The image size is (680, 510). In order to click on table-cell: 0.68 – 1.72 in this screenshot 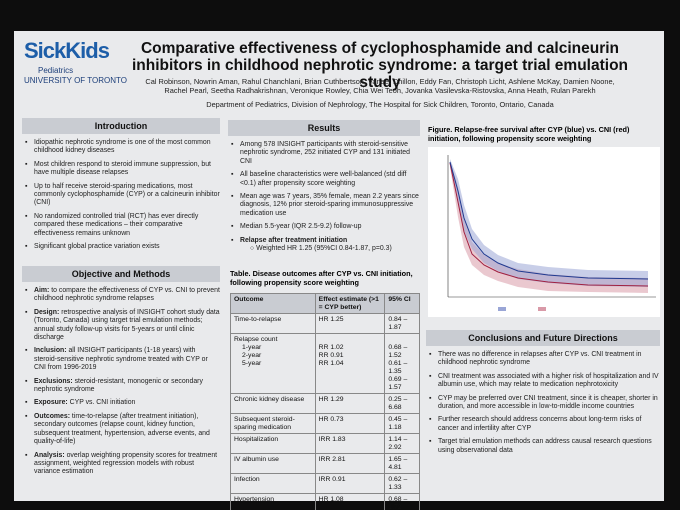, I will do `click(402, 501)`.